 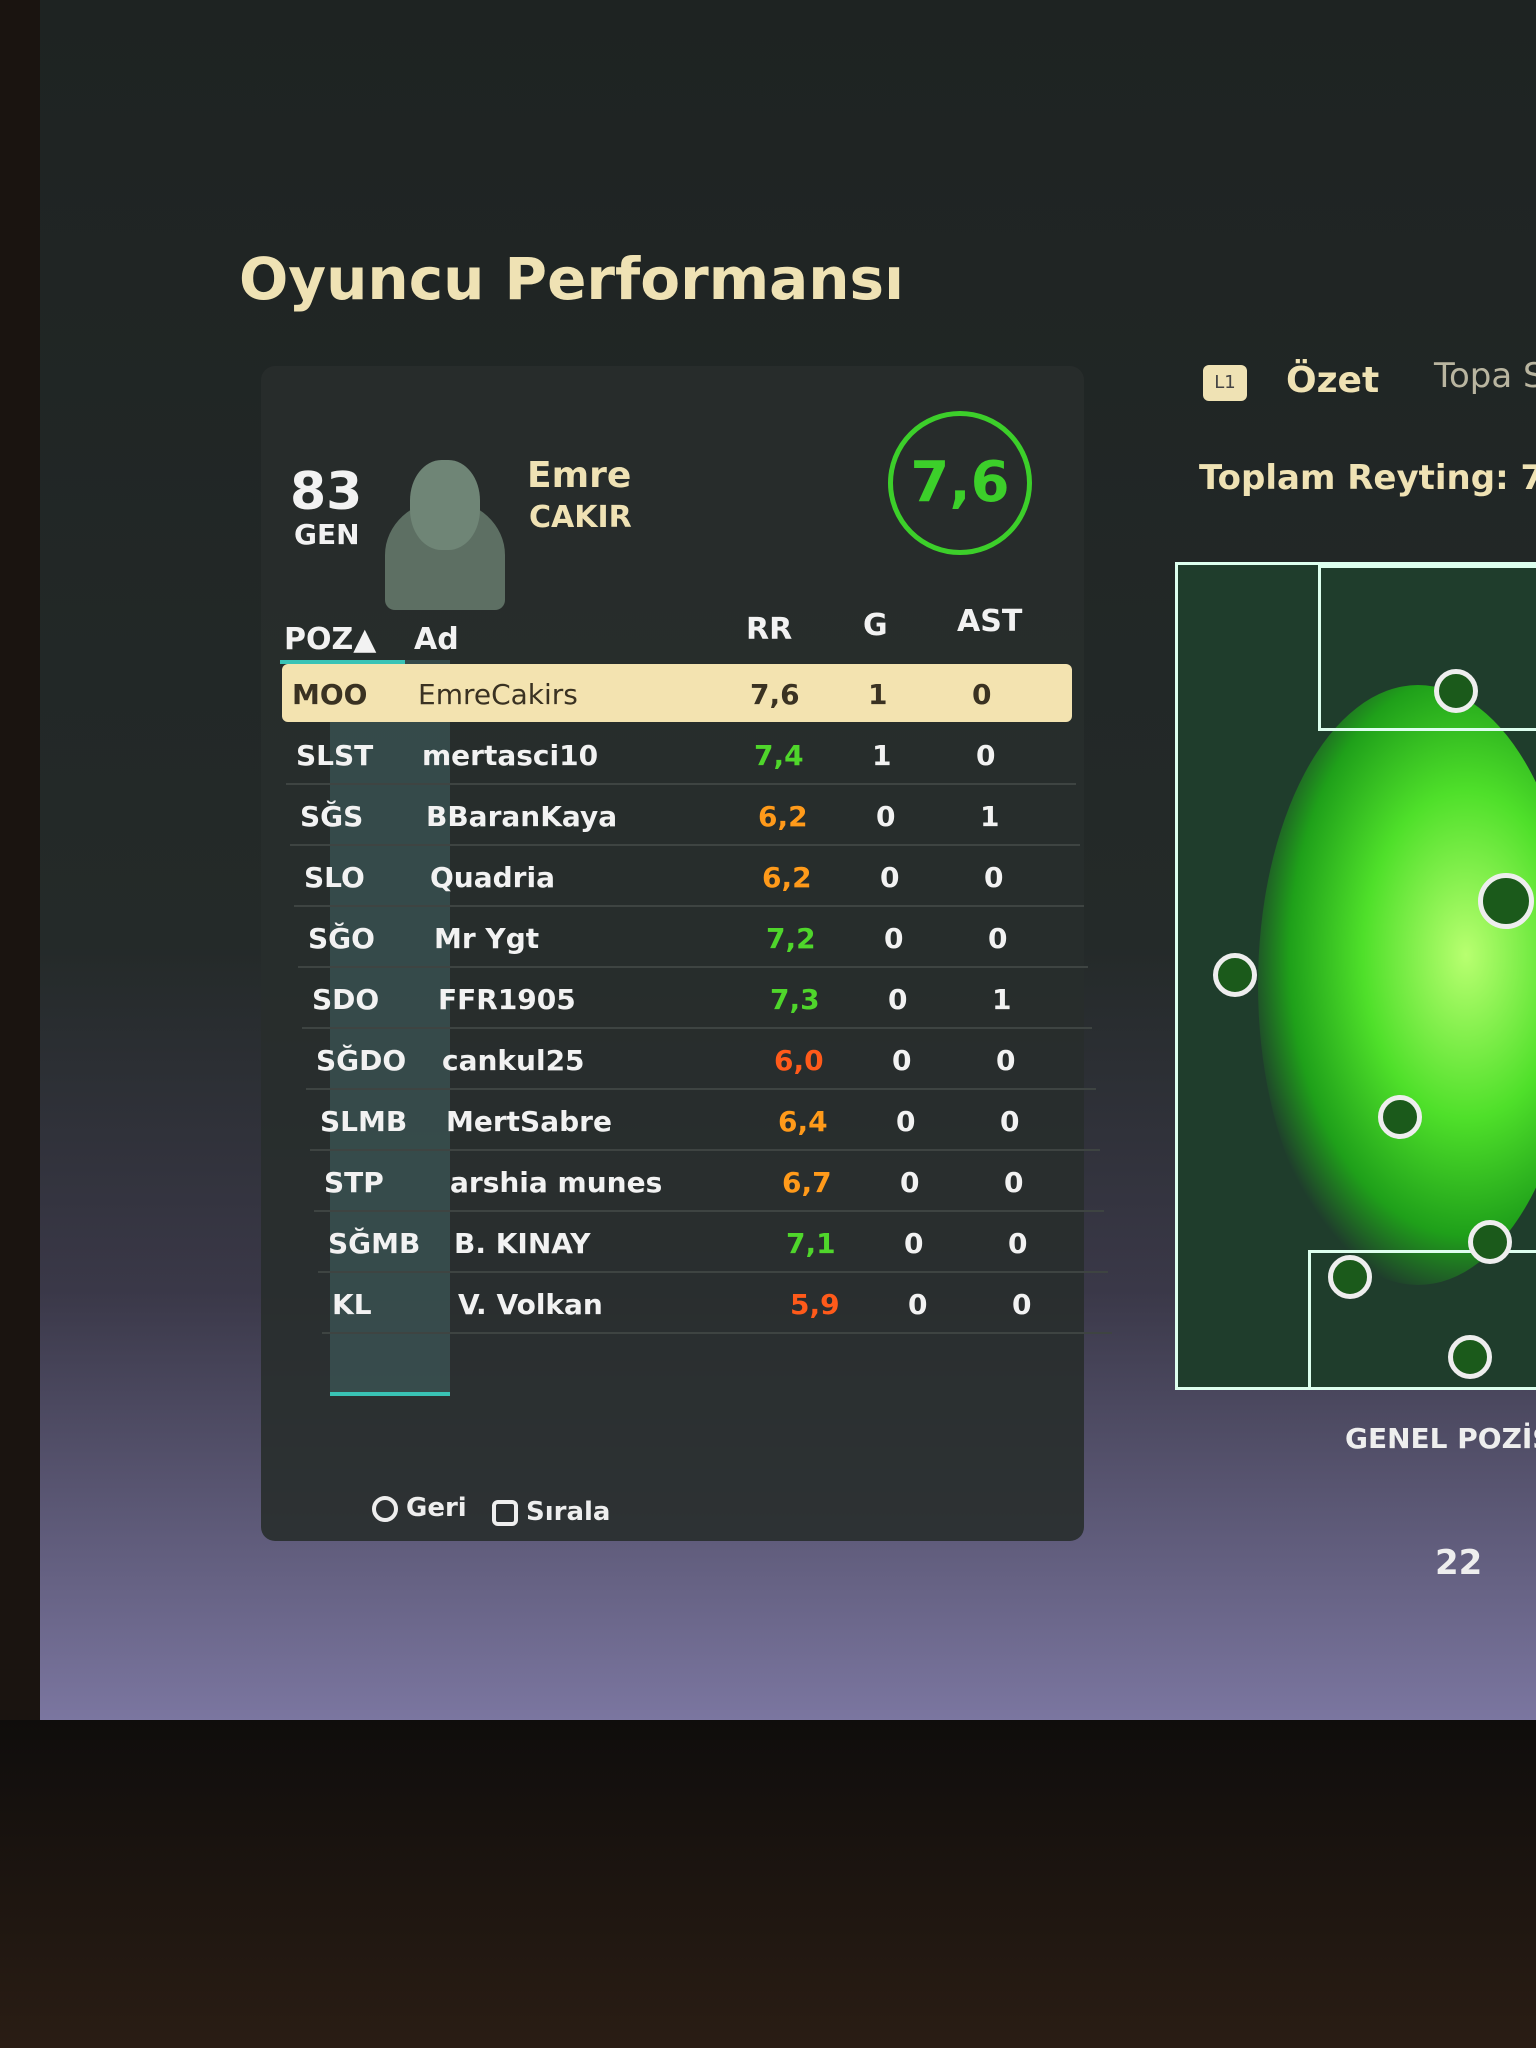 I want to click on row-rating: 7,2, so click(x=791, y=938).